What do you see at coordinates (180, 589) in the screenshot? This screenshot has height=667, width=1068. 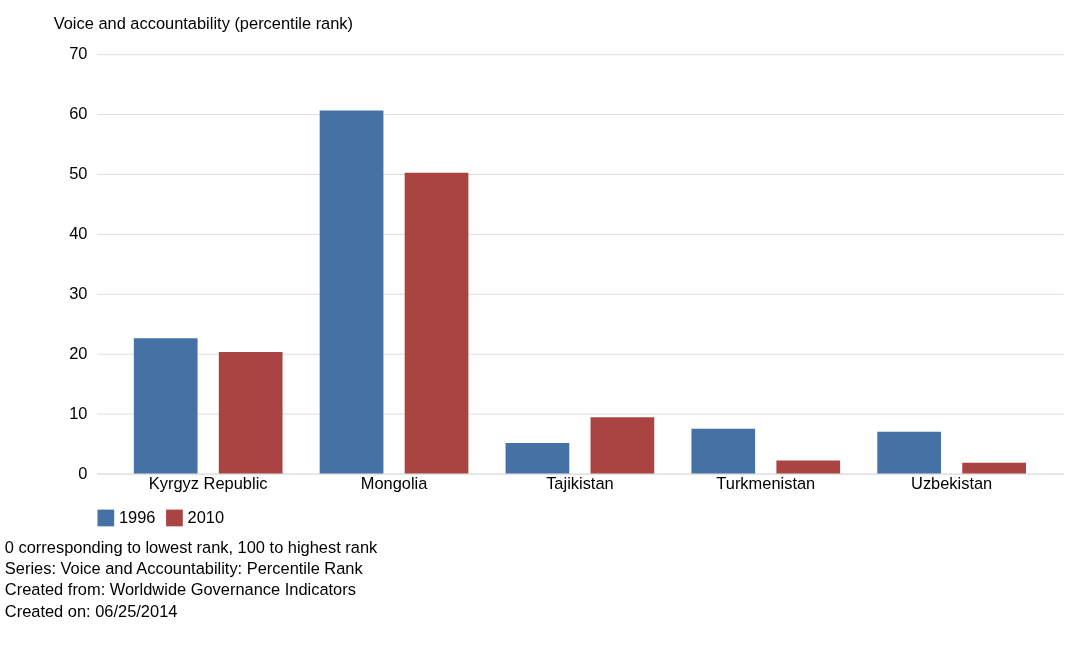 I see `text: Created from: Worldwide Governance Indicators` at bounding box center [180, 589].